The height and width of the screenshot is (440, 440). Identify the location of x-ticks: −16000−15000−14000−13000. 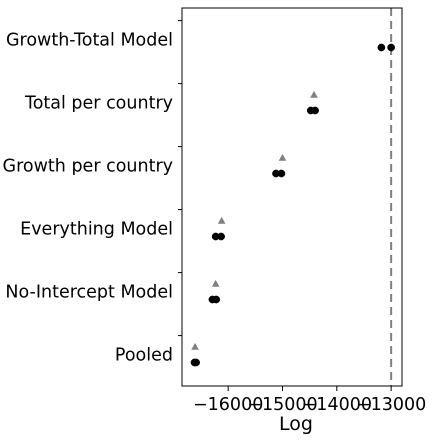
(309, 400).